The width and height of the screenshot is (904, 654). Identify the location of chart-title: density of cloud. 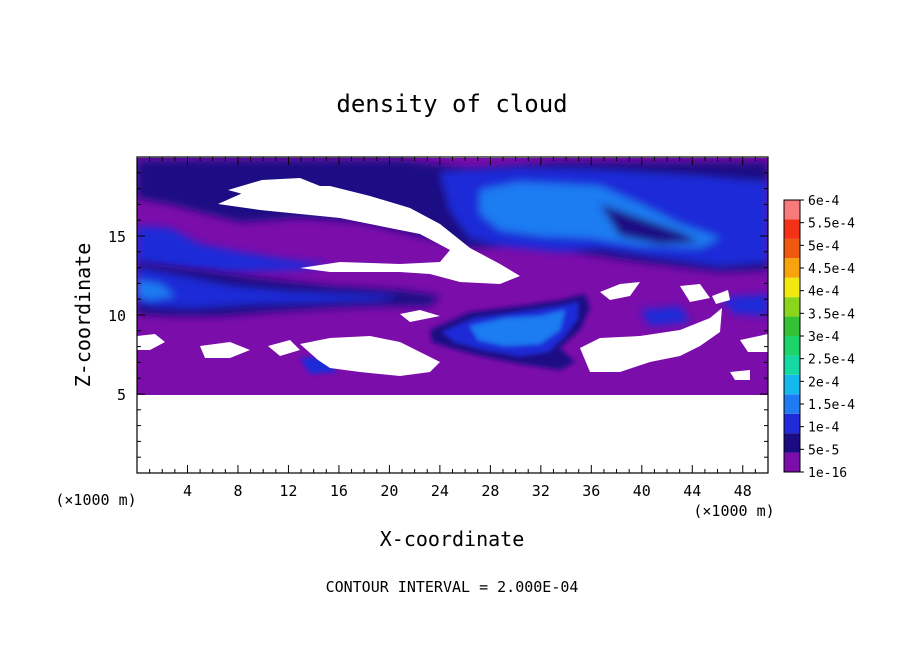
(451, 104).